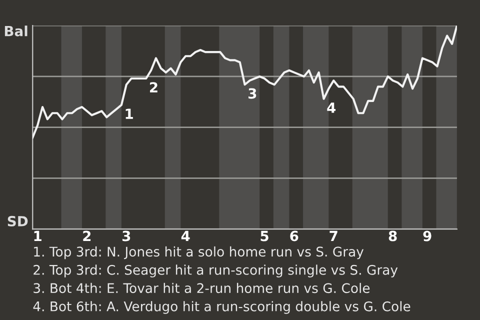 This screenshot has width=480, height=320. I want to click on x-tick-label: 5, so click(264, 236).